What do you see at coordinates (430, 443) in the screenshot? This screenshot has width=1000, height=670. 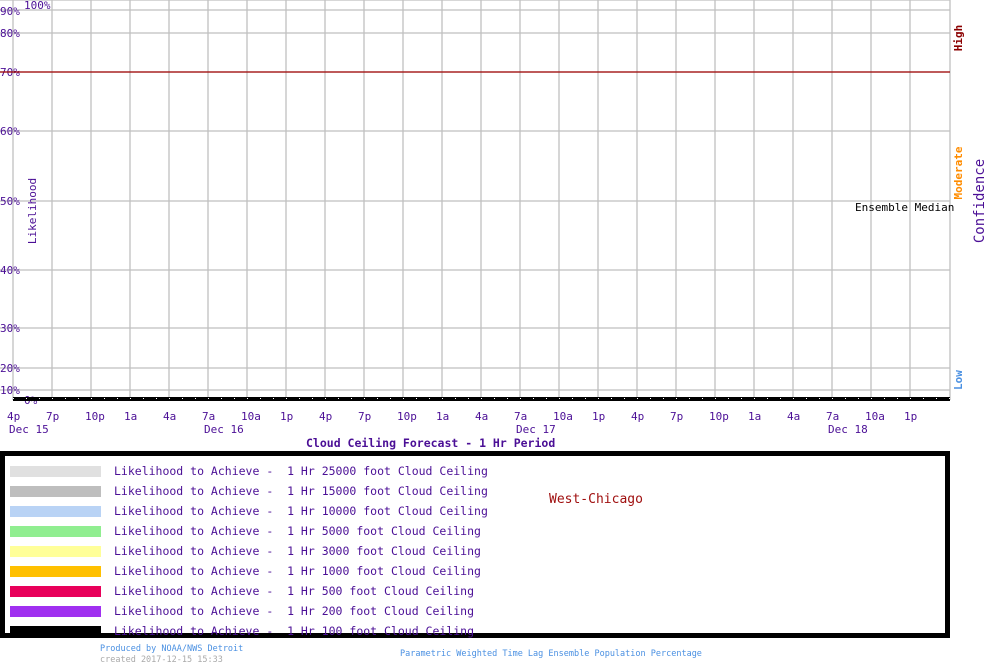 I see `chart-title: Cloud Ceiling Forecast - 1 Hr Period` at bounding box center [430, 443].